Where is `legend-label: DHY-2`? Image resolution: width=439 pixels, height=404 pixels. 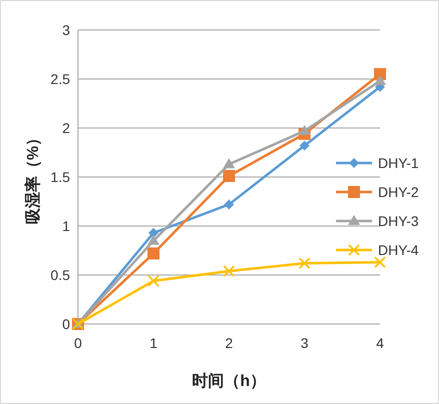 legend-label: DHY-2 is located at coordinates (398, 192).